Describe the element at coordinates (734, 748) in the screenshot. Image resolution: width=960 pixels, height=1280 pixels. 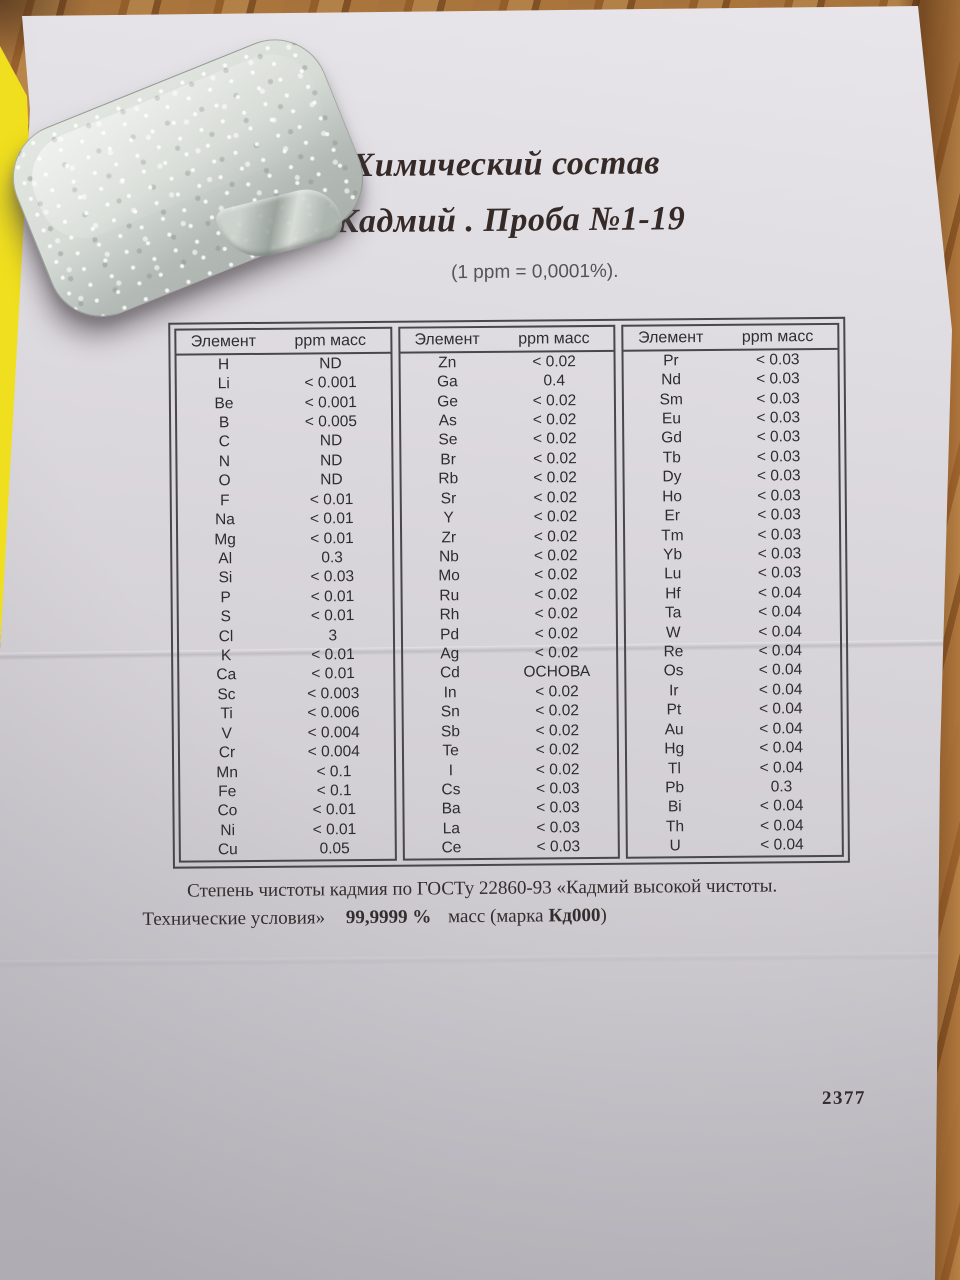
I see `table-row: Hg < 0.04` at that location.